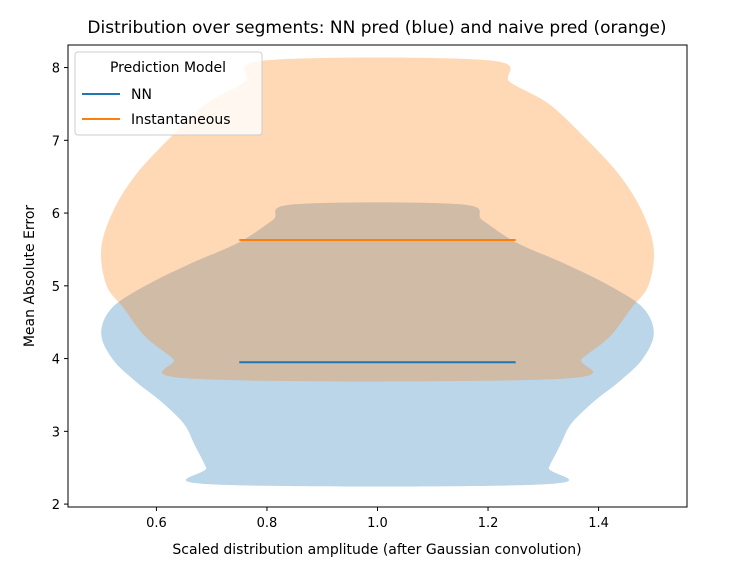 Image resolution: width=738 pixels, height=572 pixels. I want to click on y-tick-label: 7, so click(56, 141).